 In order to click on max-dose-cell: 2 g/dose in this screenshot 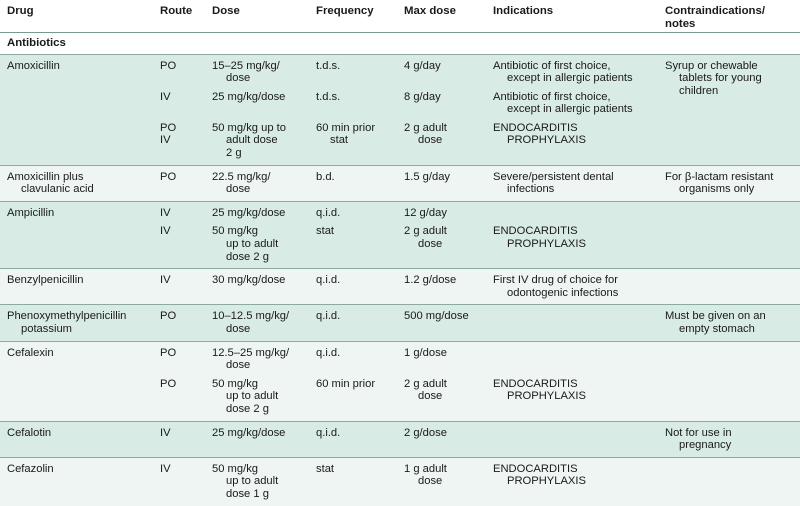, I will do `click(448, 439)`.